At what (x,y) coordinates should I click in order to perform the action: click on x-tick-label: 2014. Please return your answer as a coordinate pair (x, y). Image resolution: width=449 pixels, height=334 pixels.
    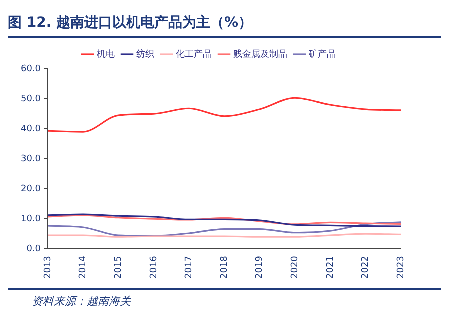
    Looking at the image, I should click on (83, 267).